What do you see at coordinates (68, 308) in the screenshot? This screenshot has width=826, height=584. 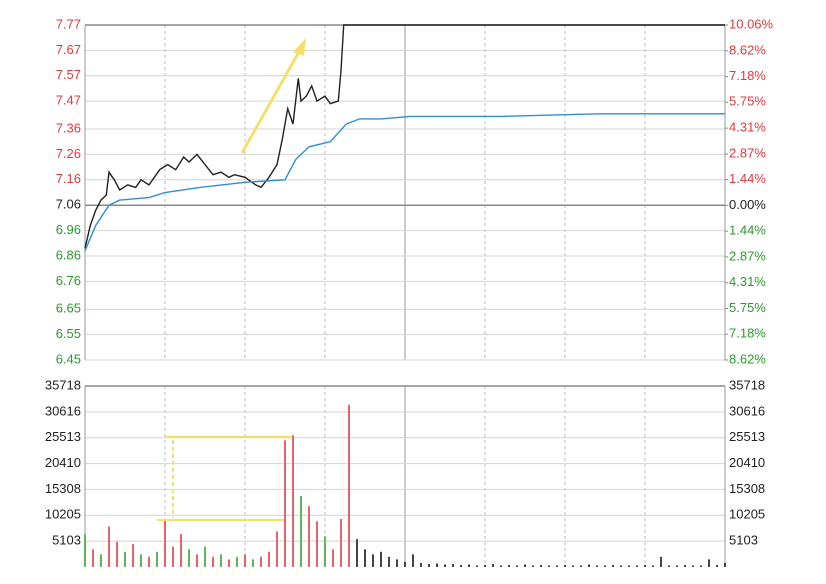 I see `y-tick-label: 6.65` at bounding box center [68, 308].